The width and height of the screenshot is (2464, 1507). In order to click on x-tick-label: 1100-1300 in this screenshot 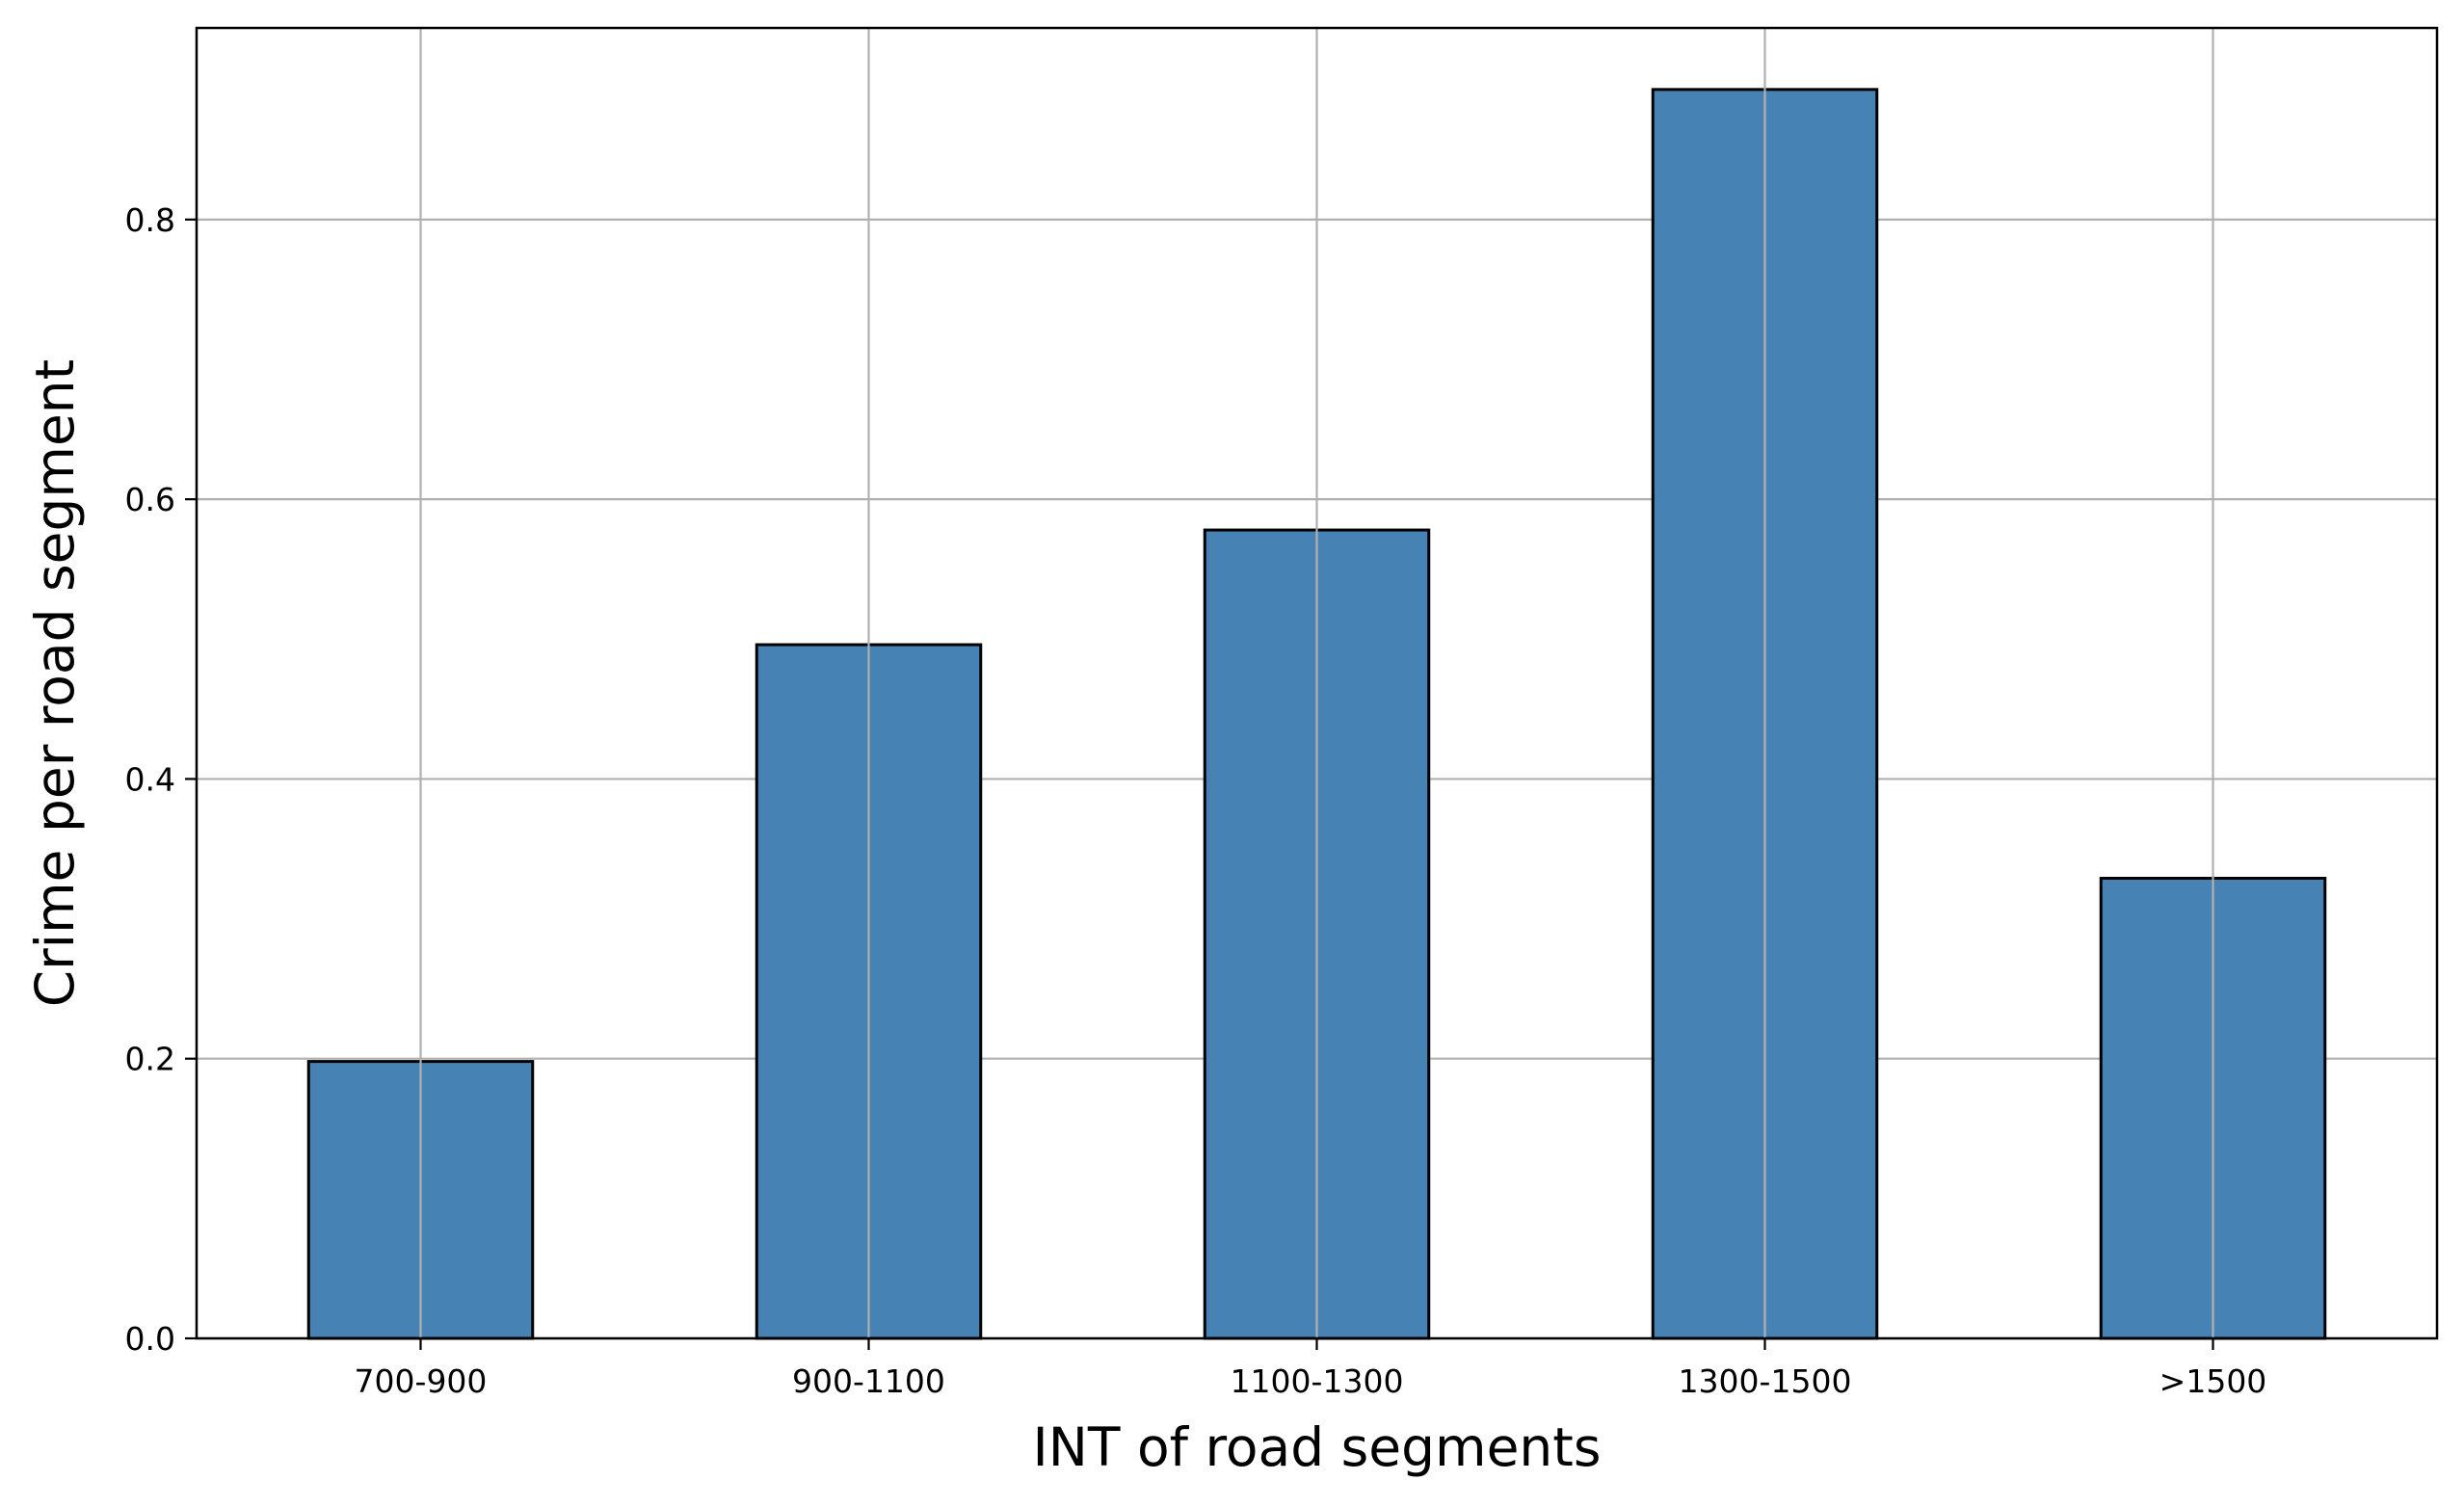, I will do `click(1317, 1381)`.